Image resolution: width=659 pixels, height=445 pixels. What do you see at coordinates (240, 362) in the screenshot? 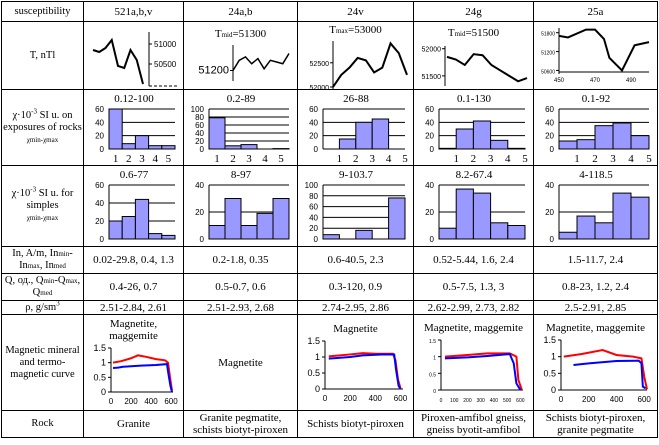
I see `mineral-name: Magnetite` at bounding box center [240, 362].